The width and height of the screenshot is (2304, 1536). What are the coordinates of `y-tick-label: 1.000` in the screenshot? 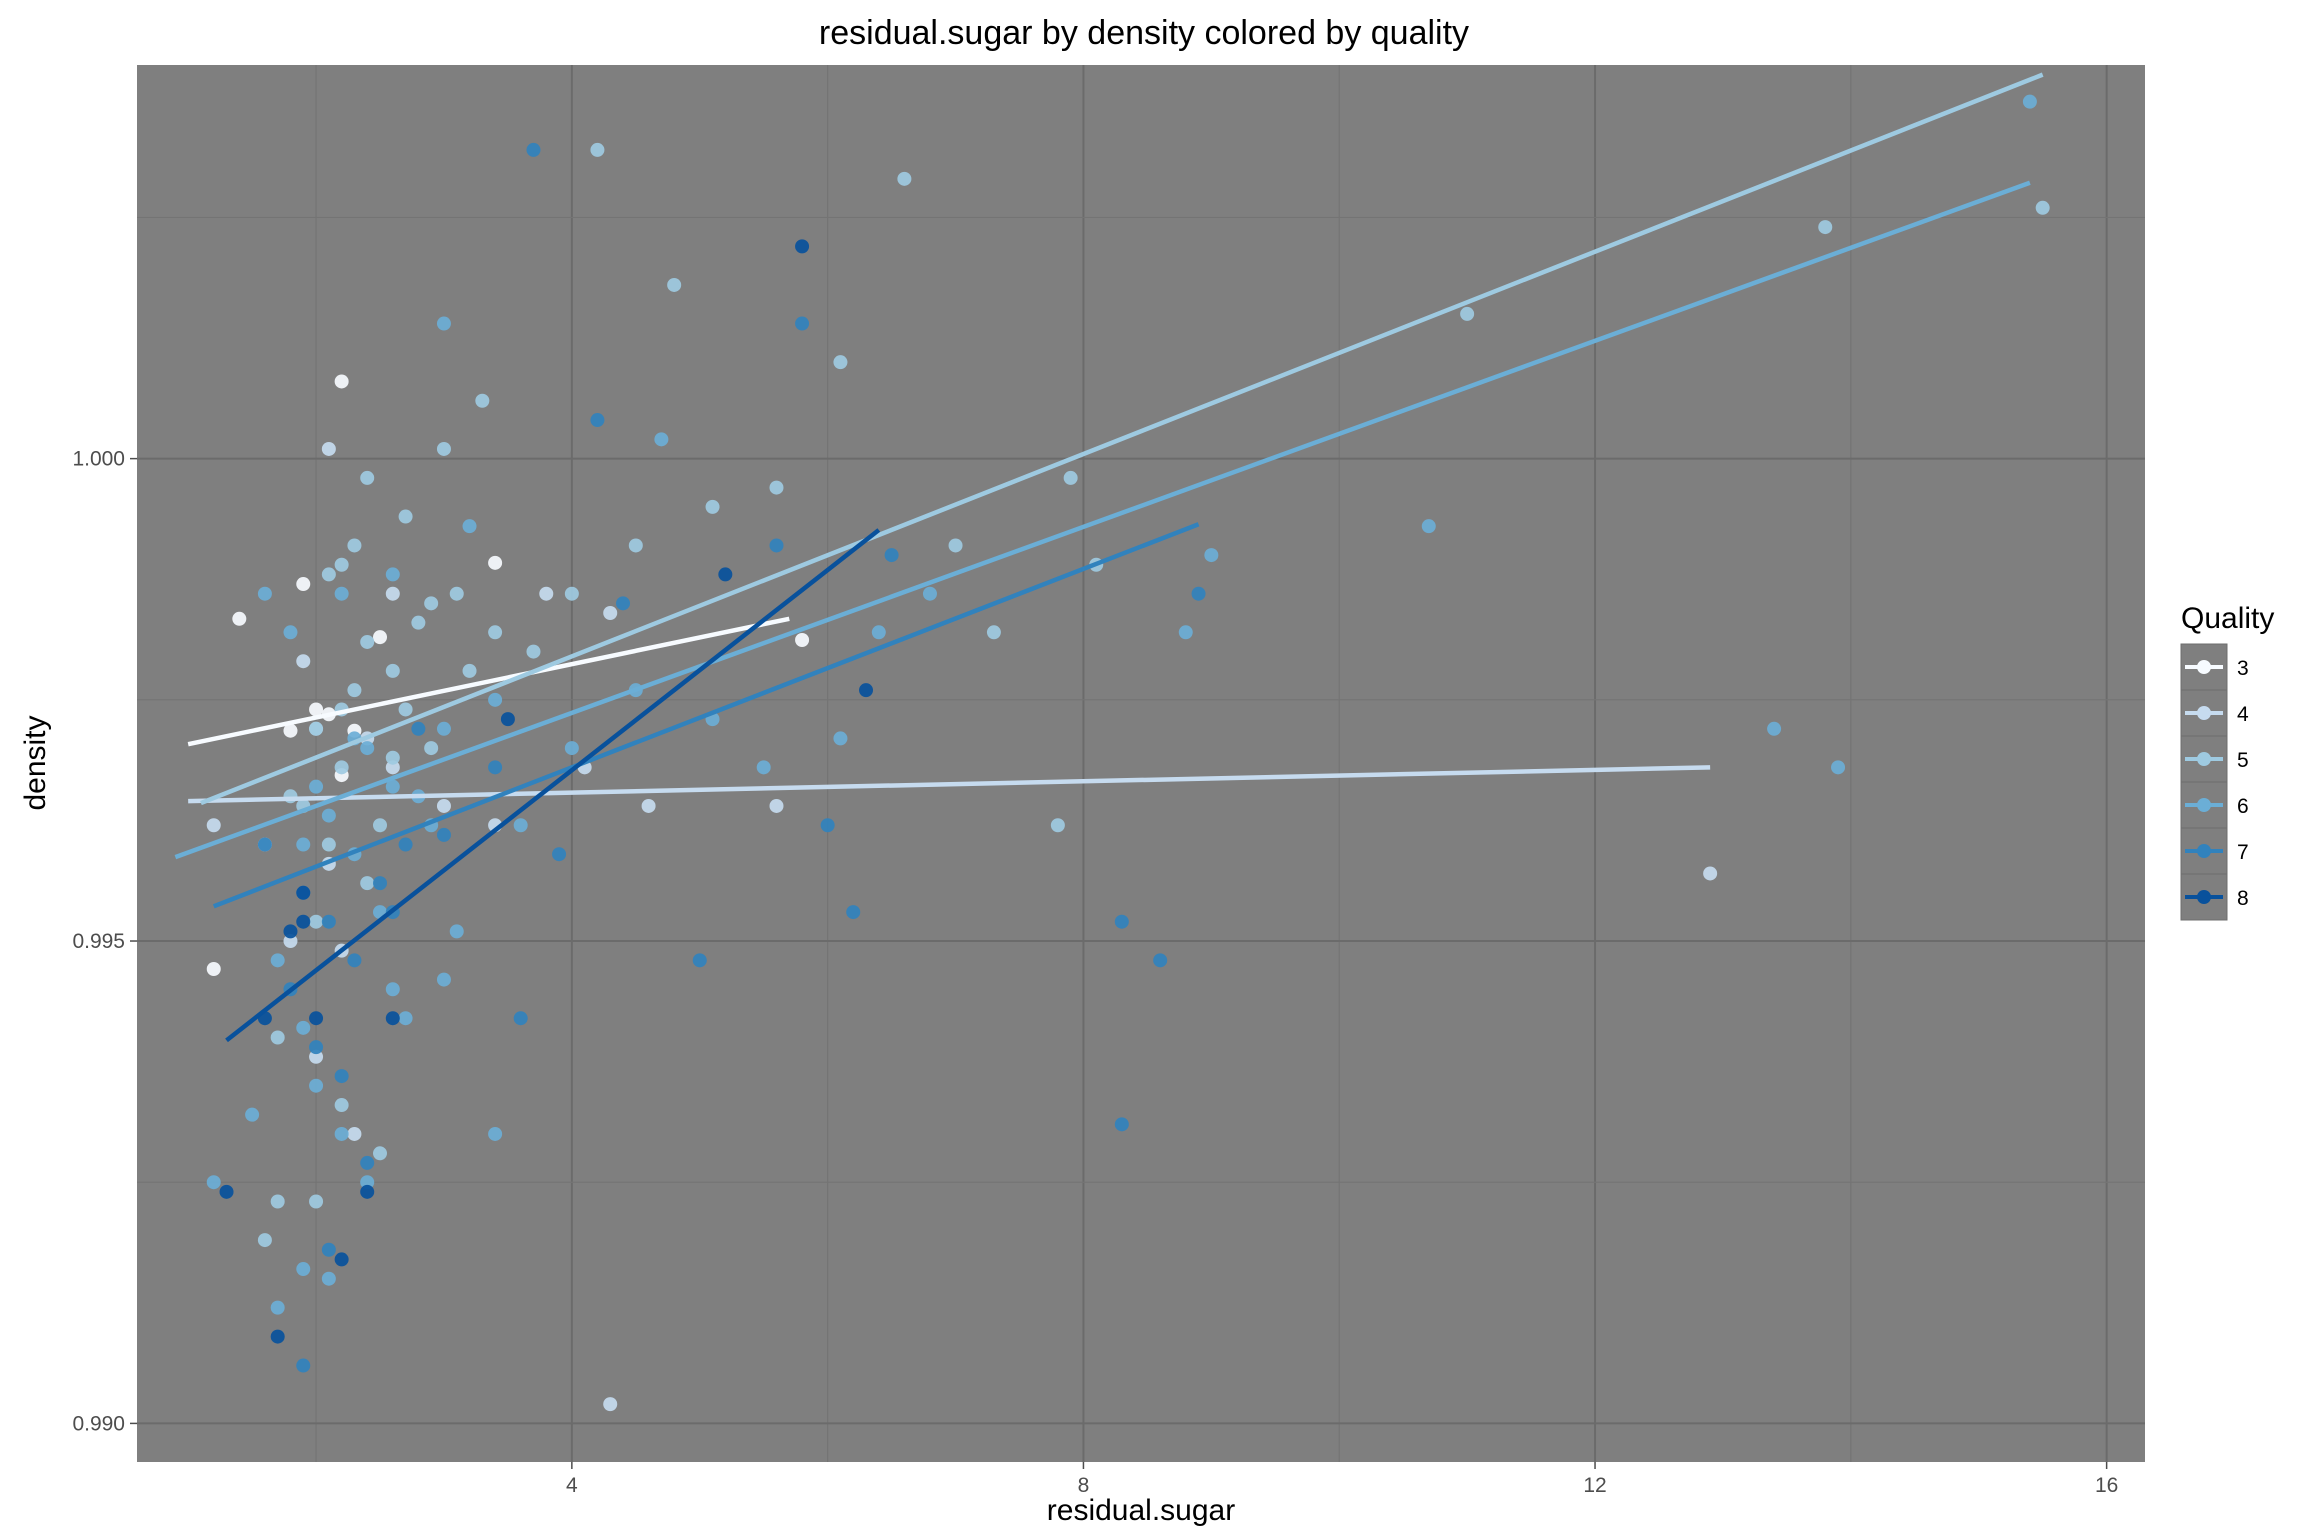 It's located at (98, 459).